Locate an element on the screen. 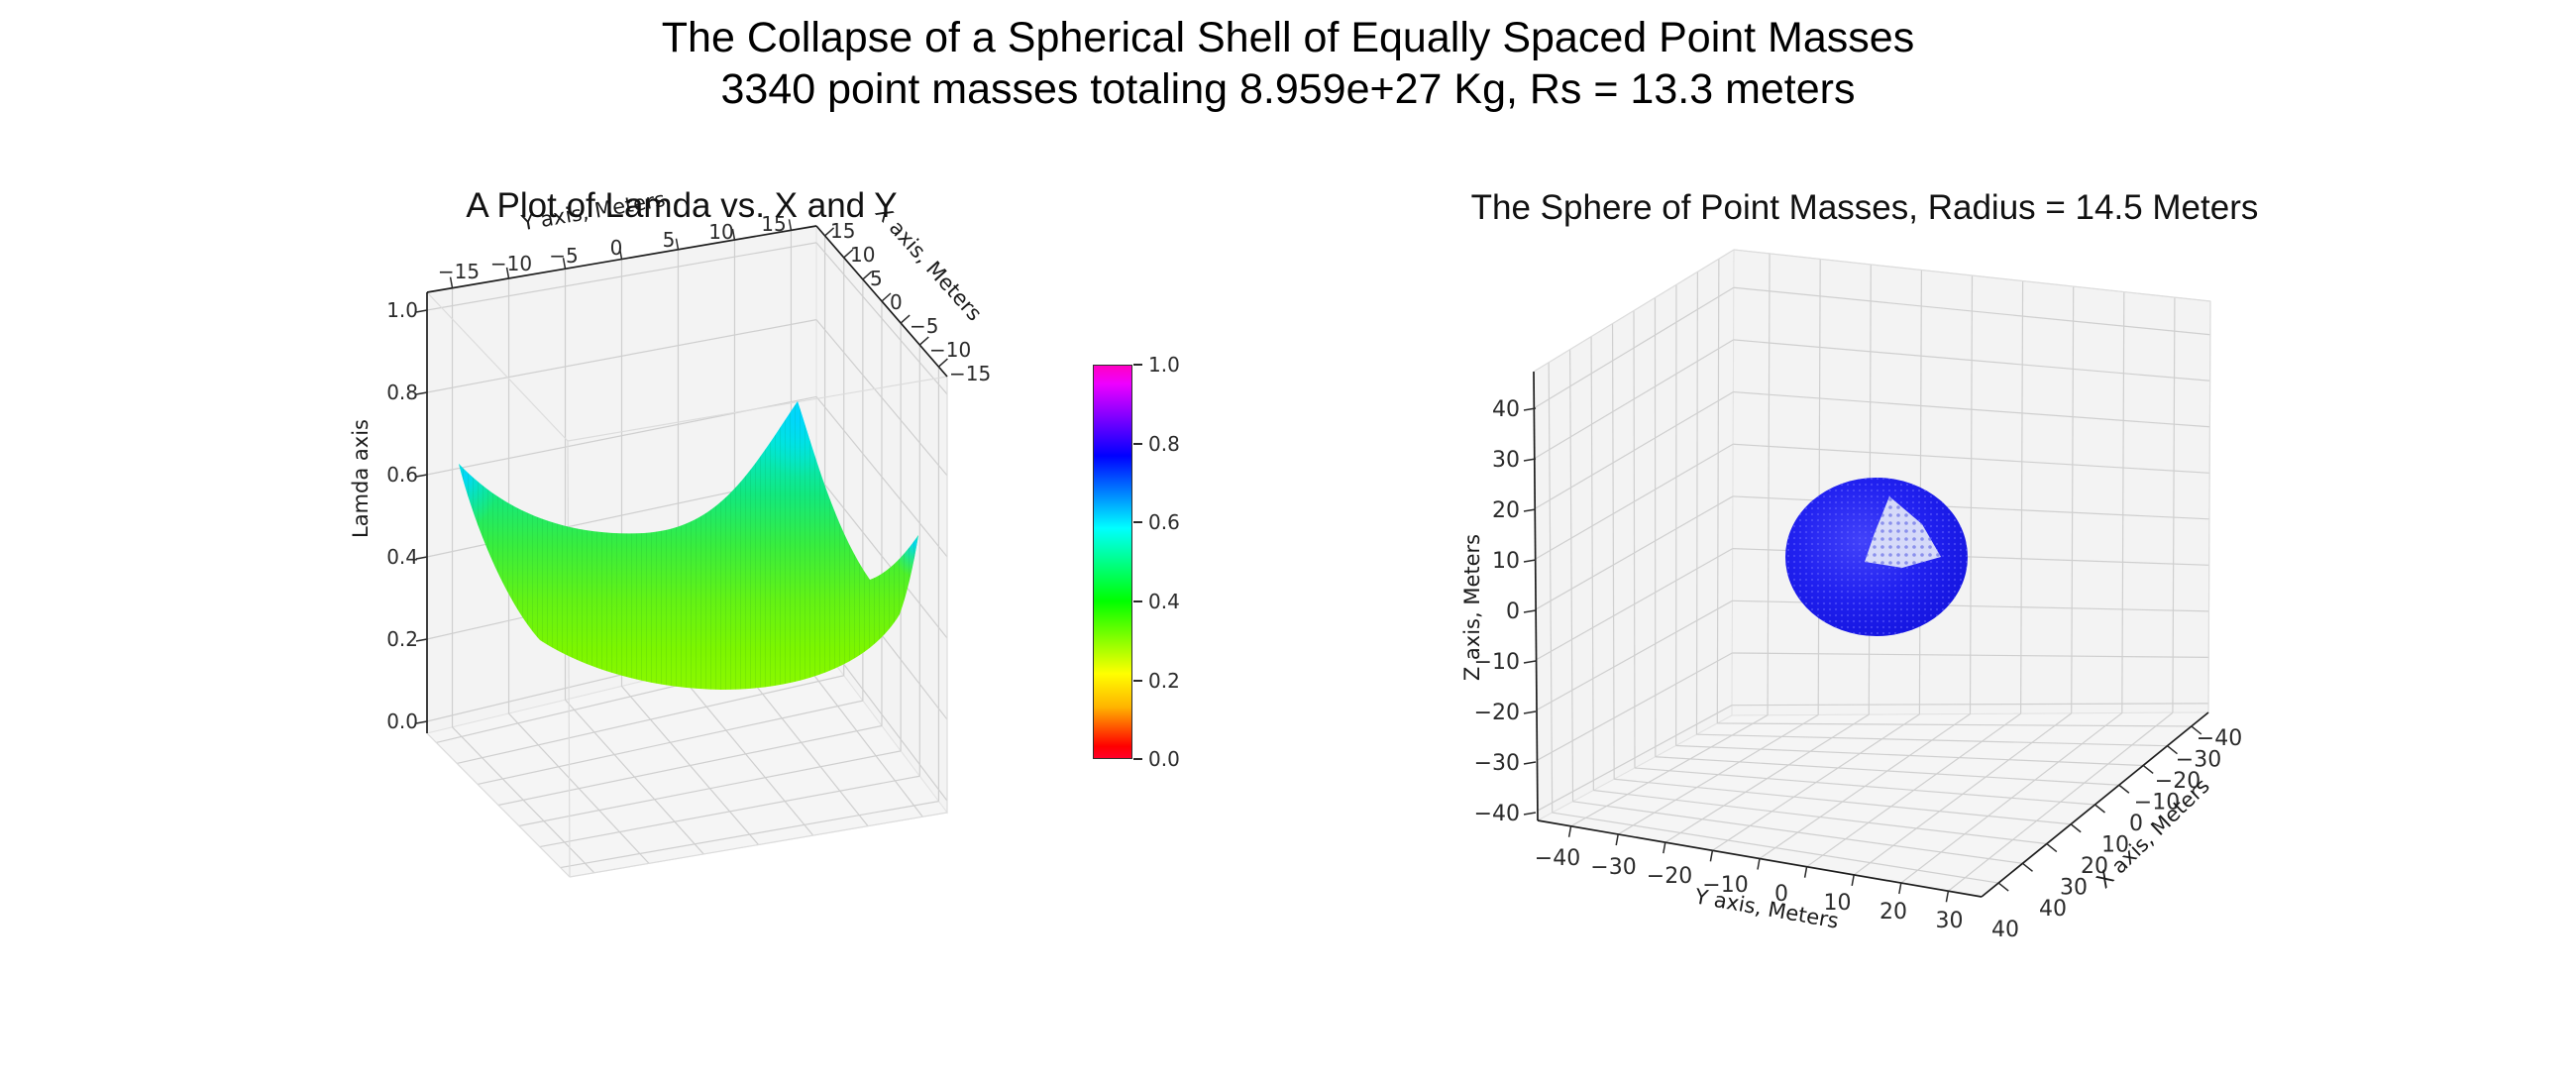  colorbar-gradient is located at coordinates (1112, 562).